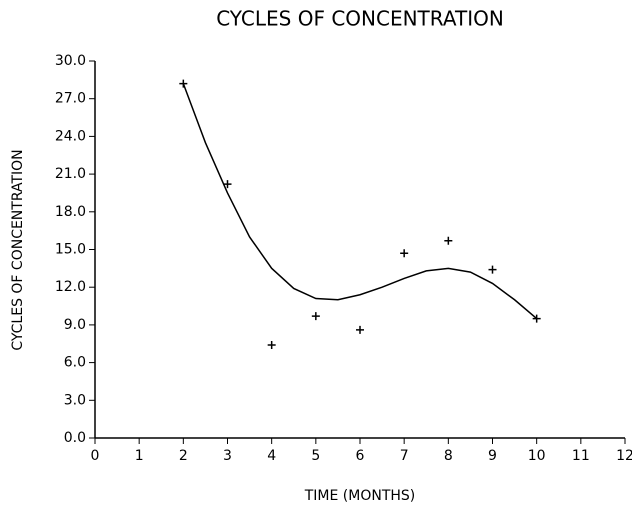  I want to click on y-tick-label: 9.0, so click(75, 325).